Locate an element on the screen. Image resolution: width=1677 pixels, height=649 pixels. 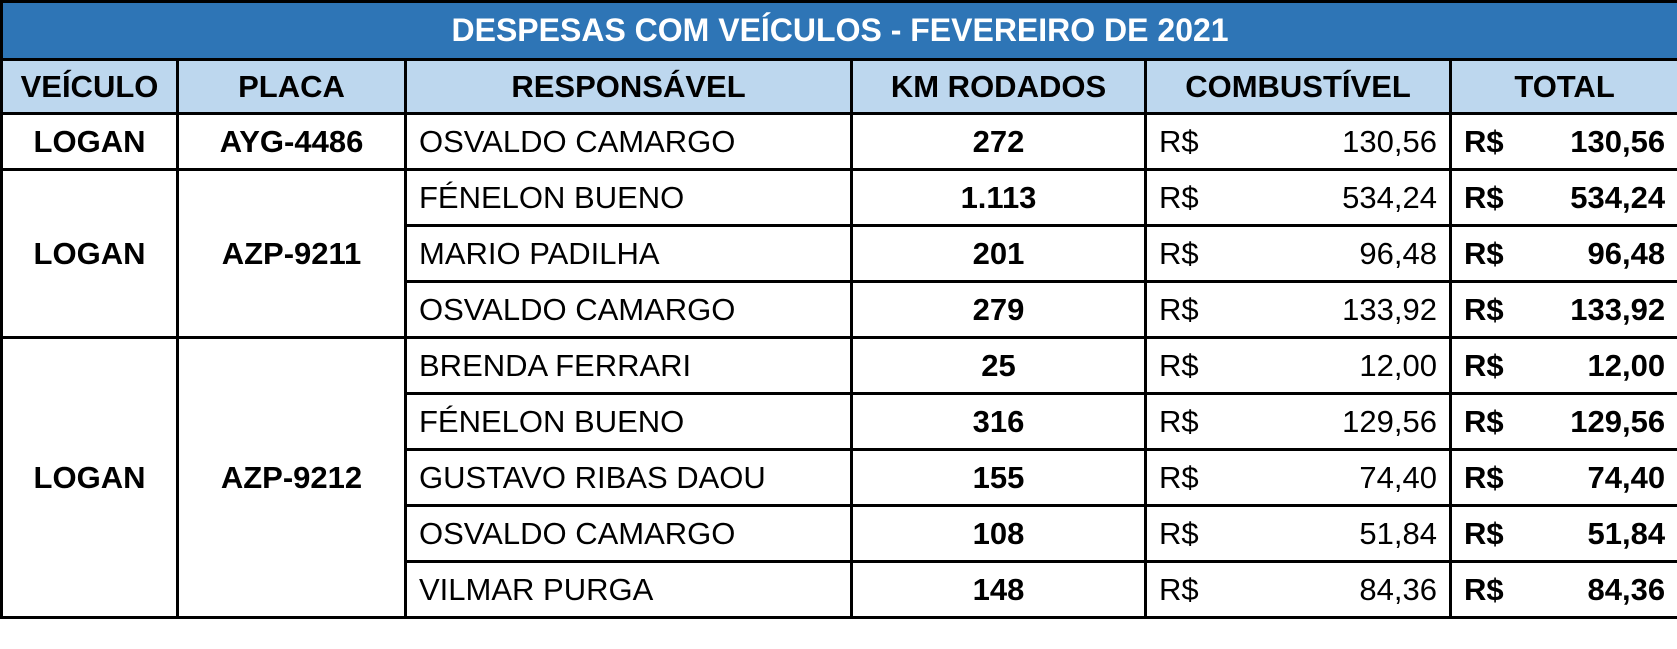
fuel: R$ 130,56 is located at coordinates (1298, 141).